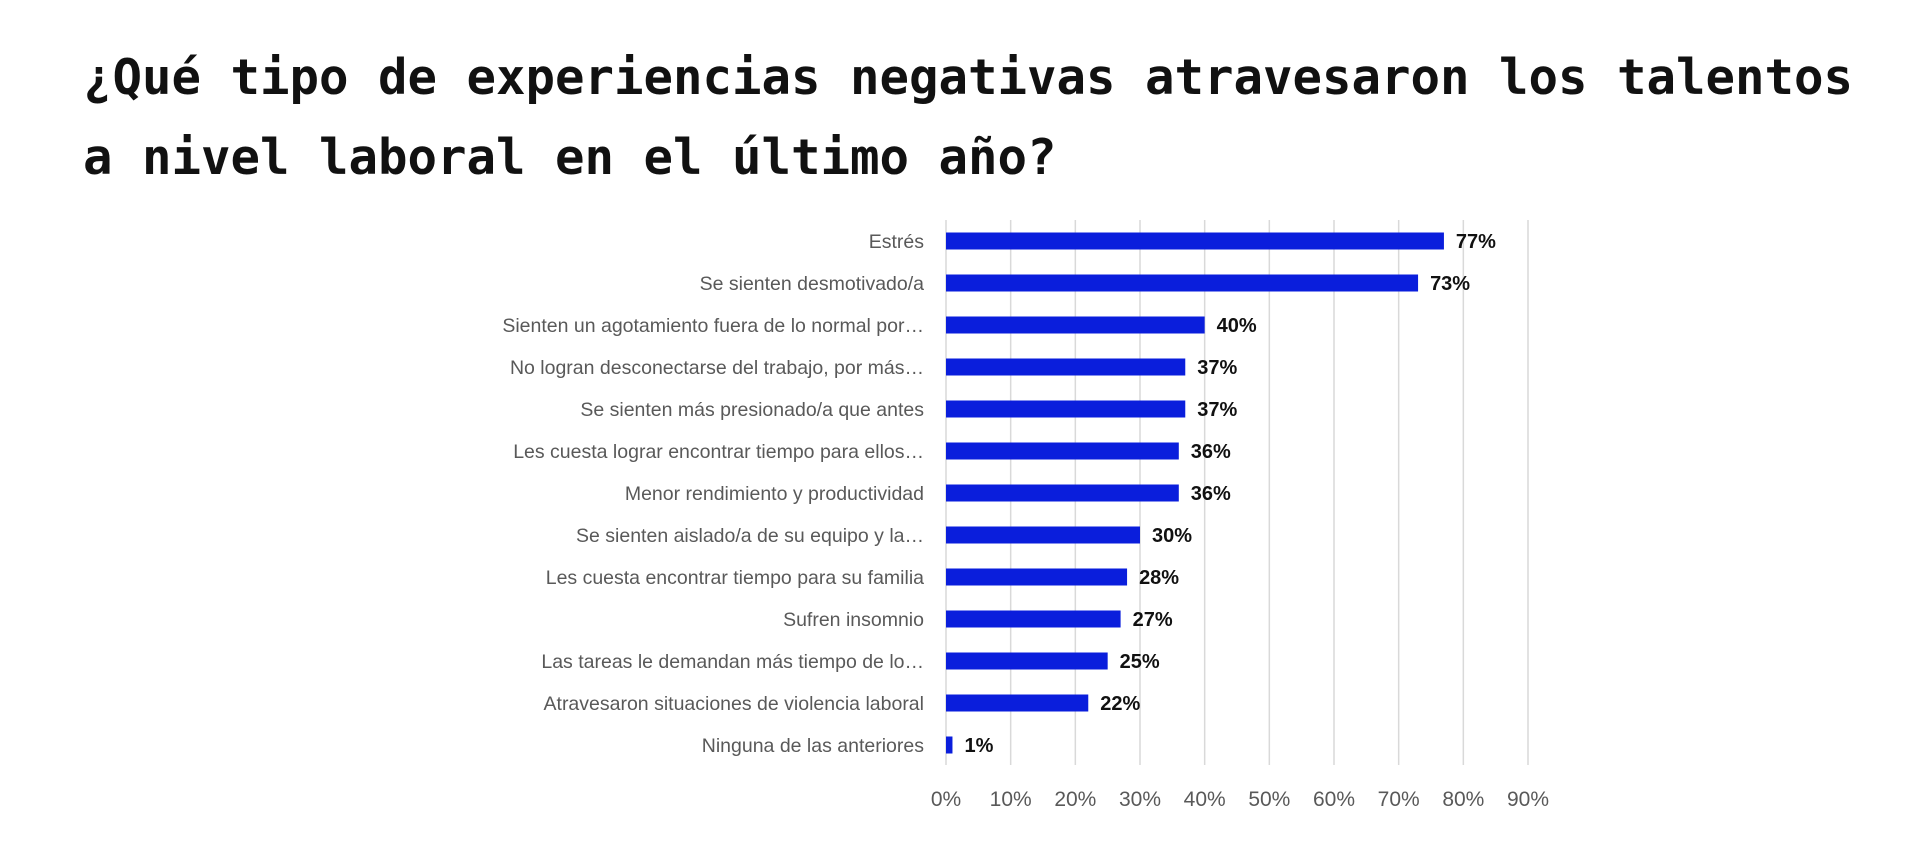 The image size is (1920, 868). I want to click on chart-title-line-2: a nivel laboral en el último año?, so click(570, 157).